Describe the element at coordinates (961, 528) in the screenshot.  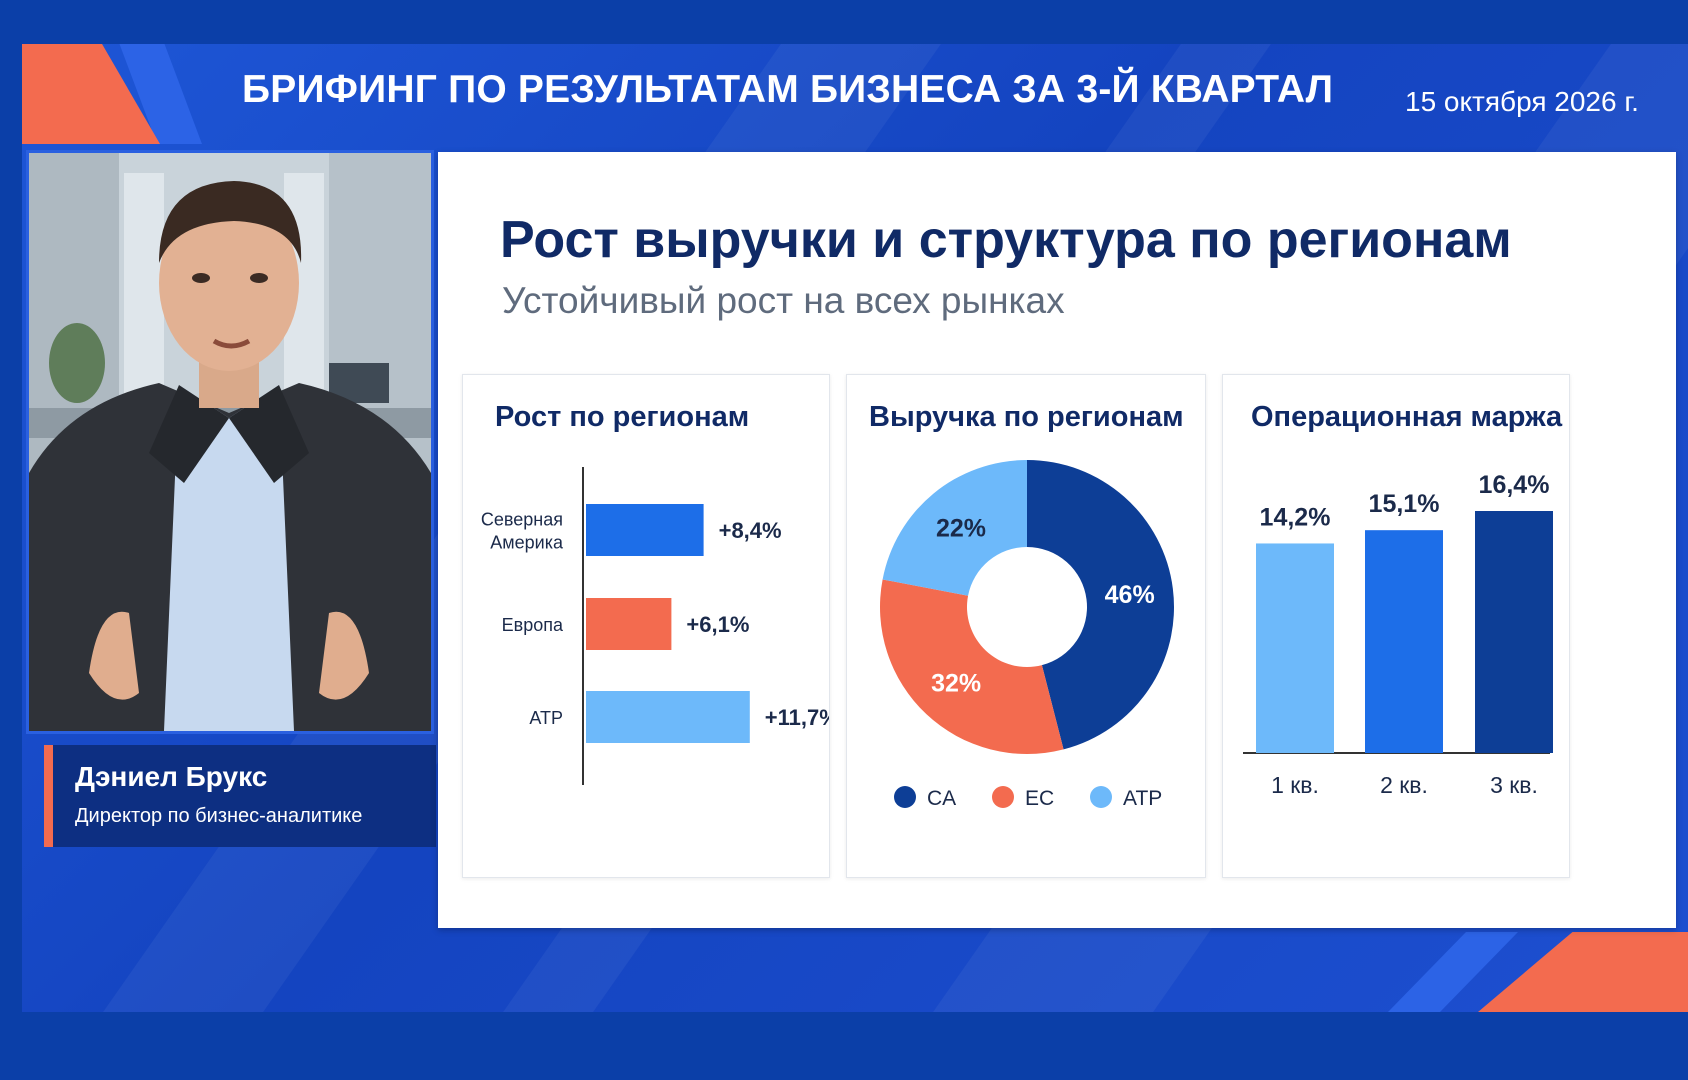
I see `donut-value-label: 22%` at that location.